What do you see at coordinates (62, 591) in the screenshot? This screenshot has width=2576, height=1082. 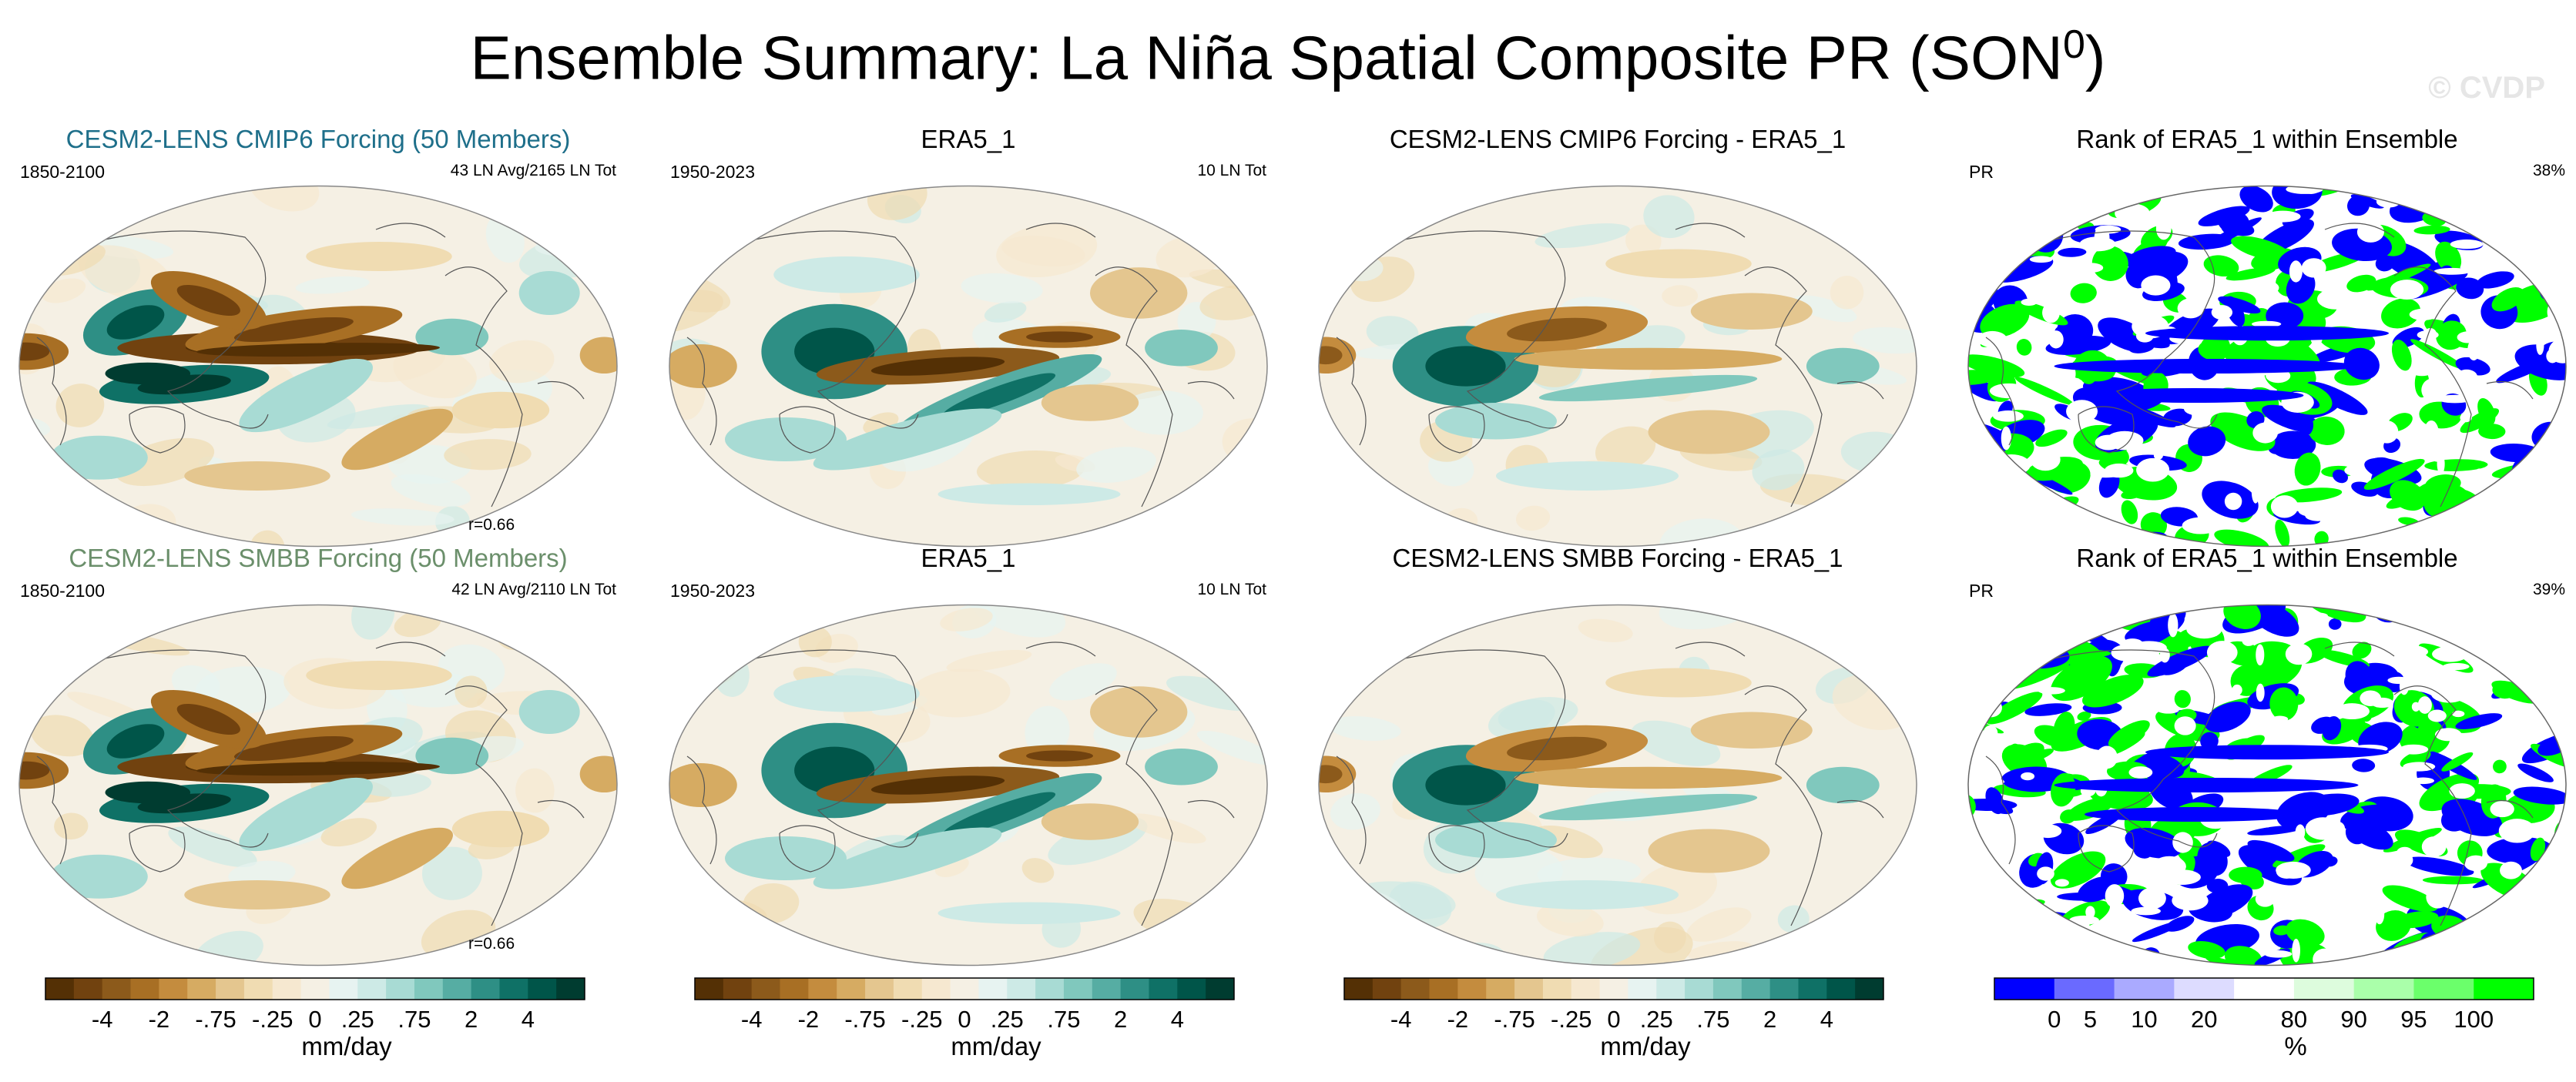 I see `panel-period: 1850-2100` at bounding box center [62, 591].